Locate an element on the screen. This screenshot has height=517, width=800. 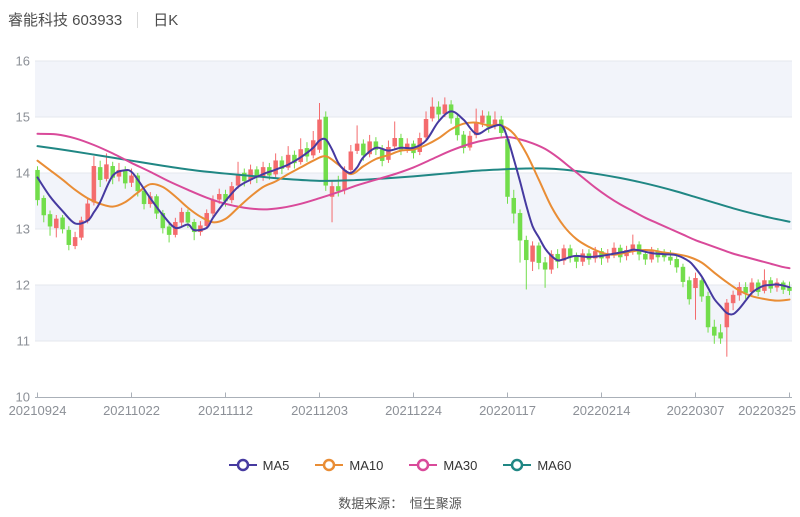
y-axis-tick-label: 11 is located at coordinates (24, 341).